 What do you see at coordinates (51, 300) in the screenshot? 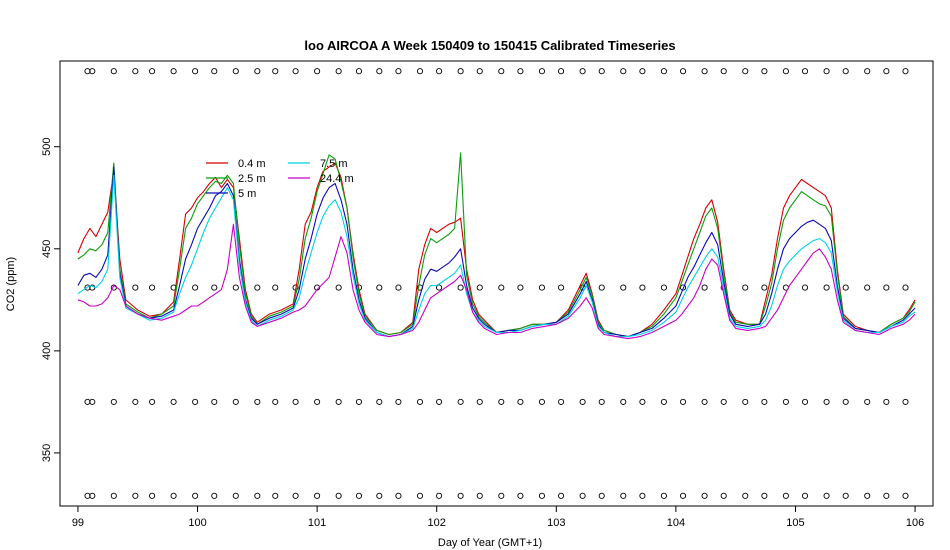
I see `y-axis: 350 400 450 500` at bounding box center [51, 300].